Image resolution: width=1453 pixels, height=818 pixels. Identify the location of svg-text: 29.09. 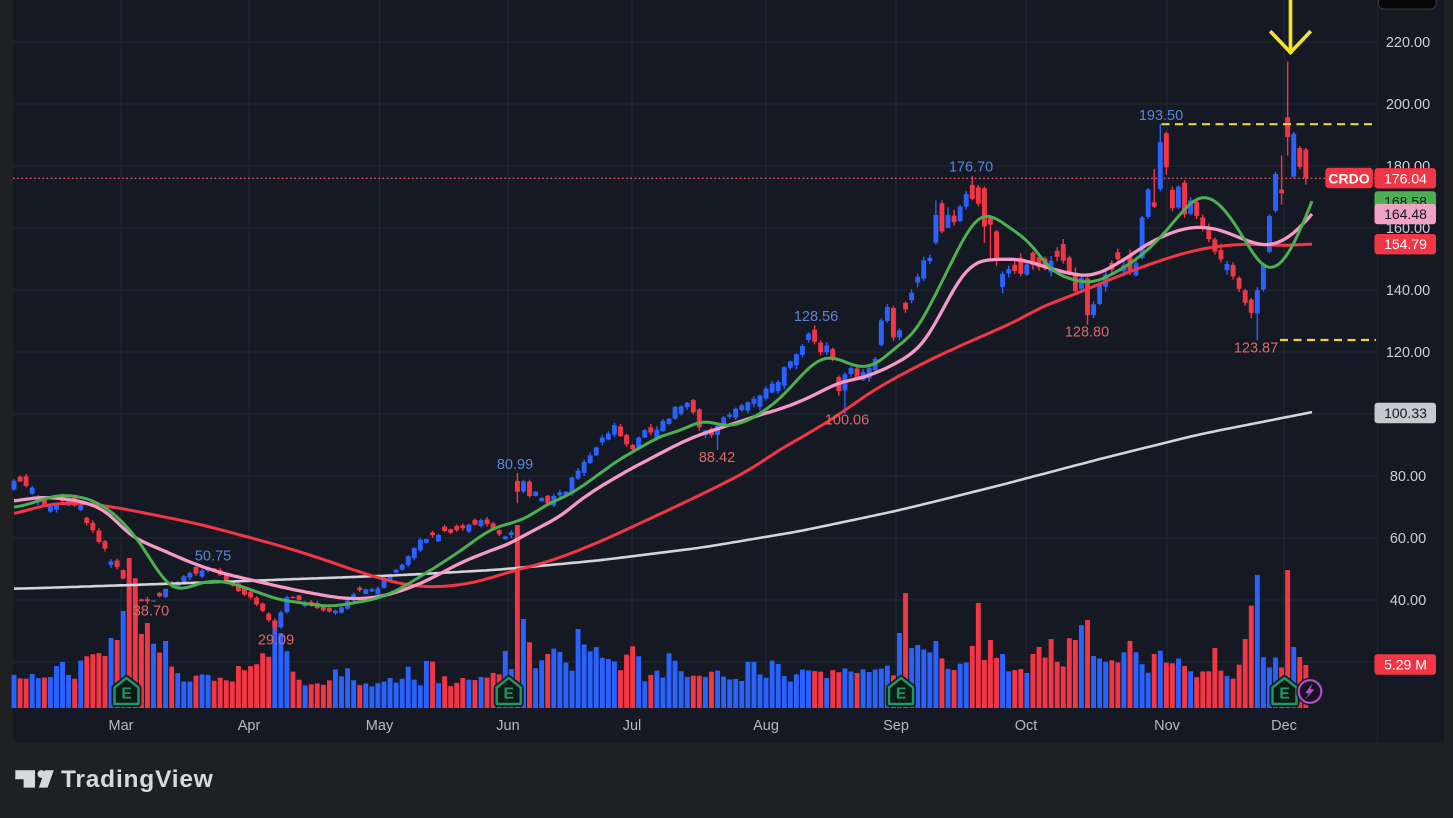
(276, 641).